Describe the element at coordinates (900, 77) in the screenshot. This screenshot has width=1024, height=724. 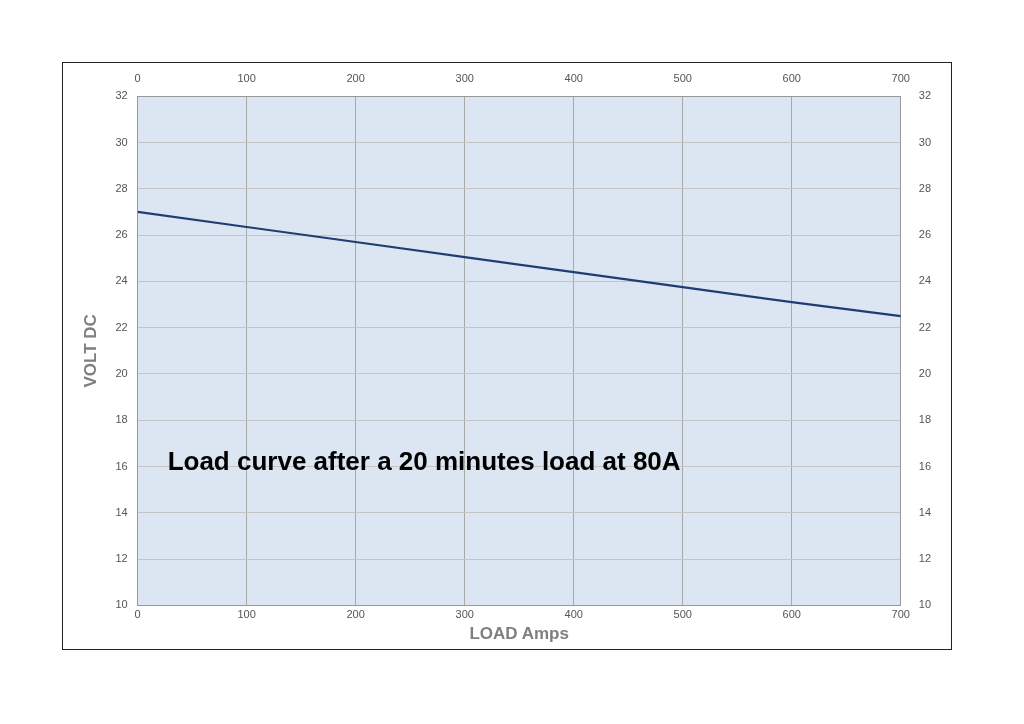
I see `x2-tick-label: 700` at that location.